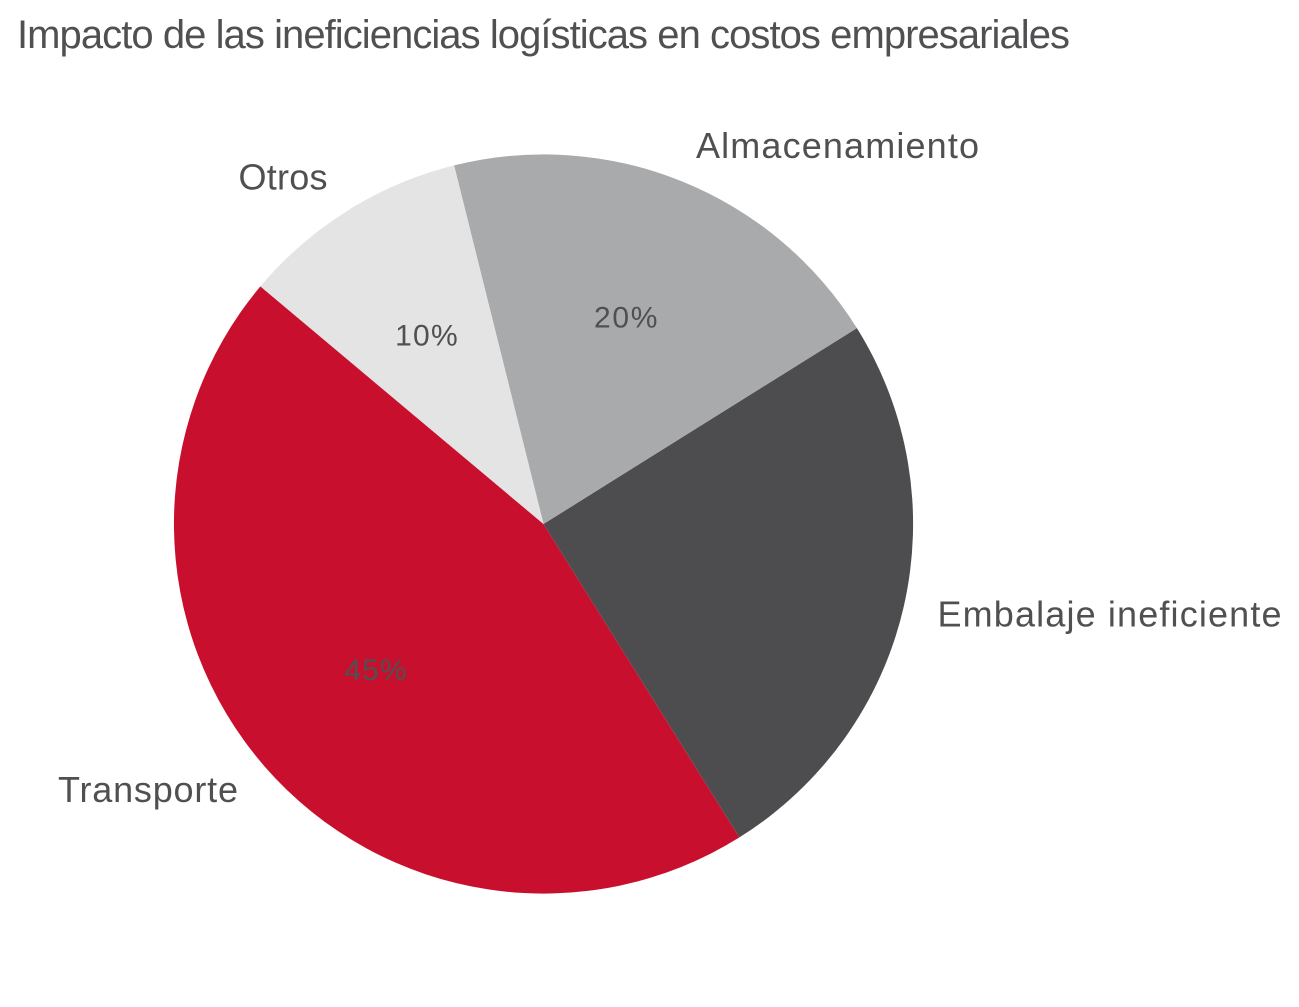  What do you see at coordinates (1110, 614) in the screenshot?
I see `svg-text: Embalaje ineficiente` at bounding box center [1110, 614].